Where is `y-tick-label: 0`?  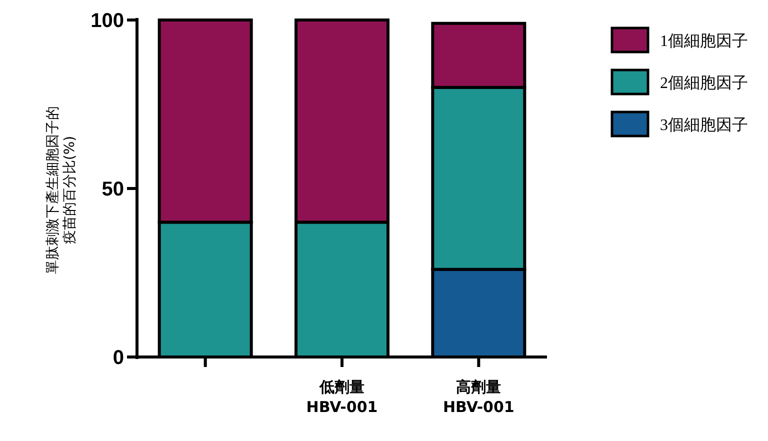 y-tick-label: 0 is located at coordinates (118, 358).